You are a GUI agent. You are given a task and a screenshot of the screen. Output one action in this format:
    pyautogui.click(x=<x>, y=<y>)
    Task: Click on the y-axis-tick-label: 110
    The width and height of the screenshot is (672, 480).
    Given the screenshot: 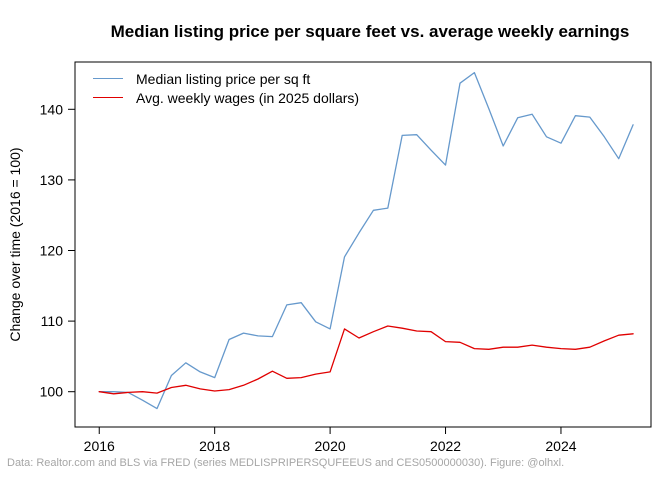 What is the action you would take?
    pyautogui.click(x=52, y=321)
    